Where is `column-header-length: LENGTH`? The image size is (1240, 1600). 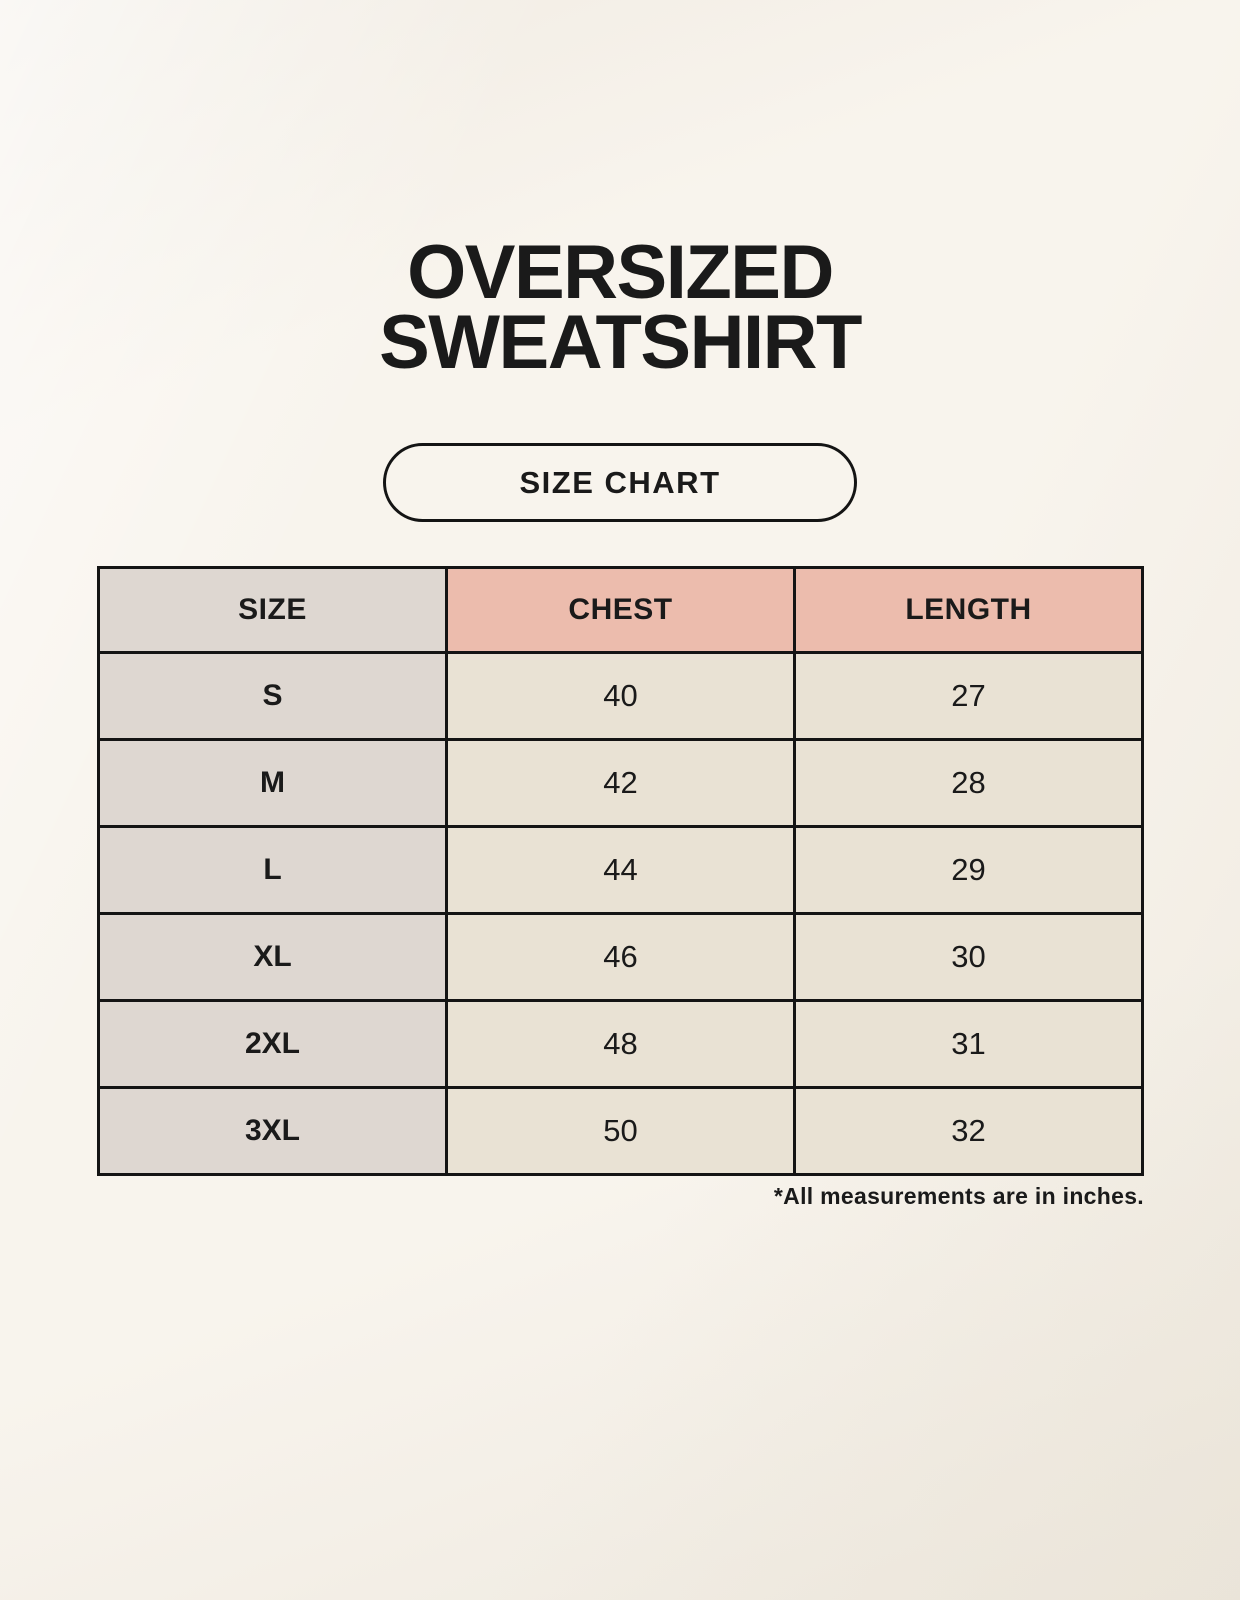 column-header-length: LENGTH is located at coordinates (968, 610).